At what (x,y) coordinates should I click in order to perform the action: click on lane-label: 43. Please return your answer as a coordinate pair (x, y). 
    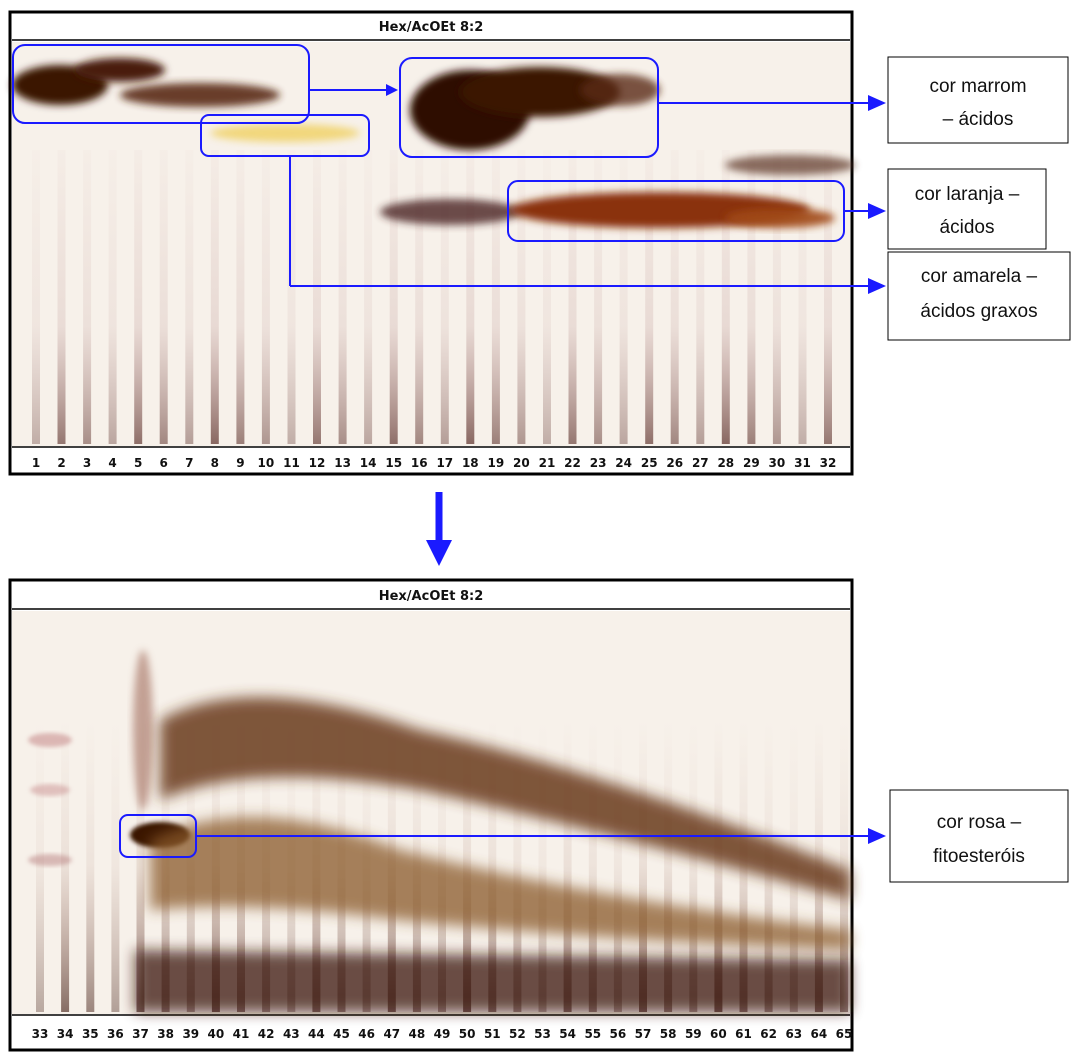
    Looking at the image, I should click on (291, 1034).